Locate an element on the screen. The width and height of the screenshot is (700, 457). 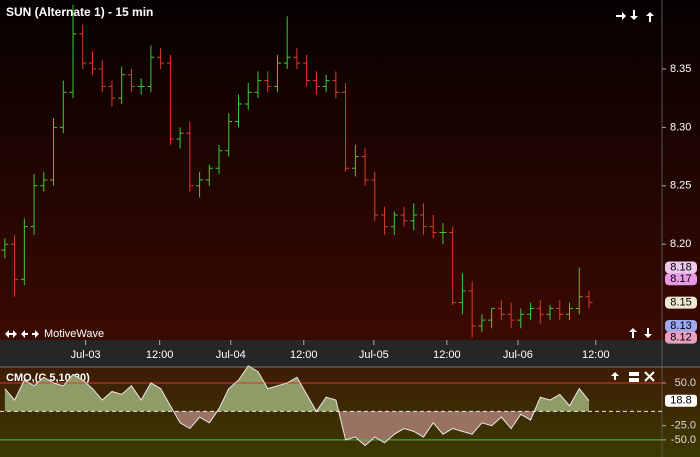
price-marker-label: 8.13 is located at coordinates (680, 326).